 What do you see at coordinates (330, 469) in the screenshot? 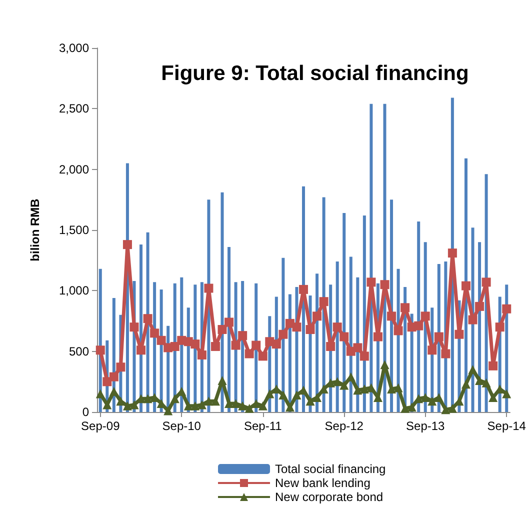
I see `legend-label: Total social financing` at bounding box center [330, 469].